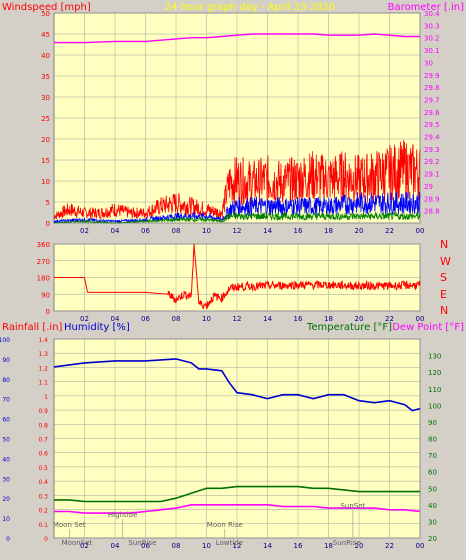 The height and width of the screenshot is (560, 466). What do you see at coordinates (432, 39) in the screenshot?
I see `barometer-tick-label: 30.2` at bounding box center [432, 39].